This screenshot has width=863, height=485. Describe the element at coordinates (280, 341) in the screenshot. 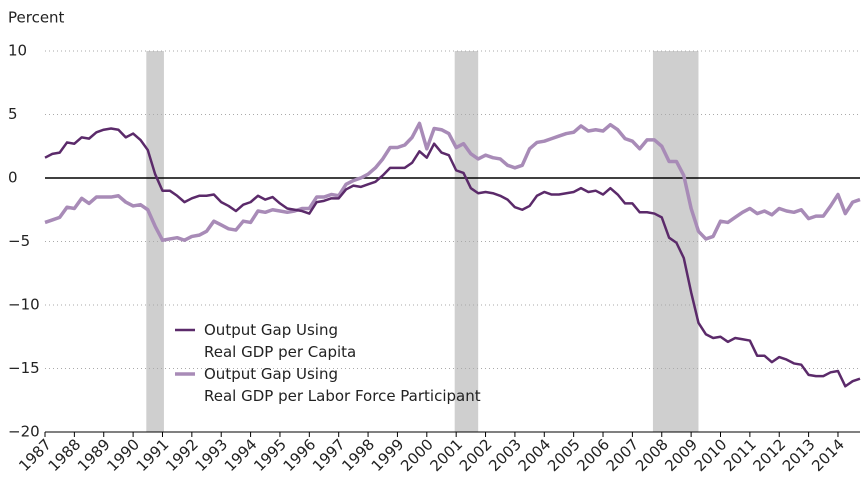

I see `legend-label: Output Gap Using Real GDP per Capita` at that location.